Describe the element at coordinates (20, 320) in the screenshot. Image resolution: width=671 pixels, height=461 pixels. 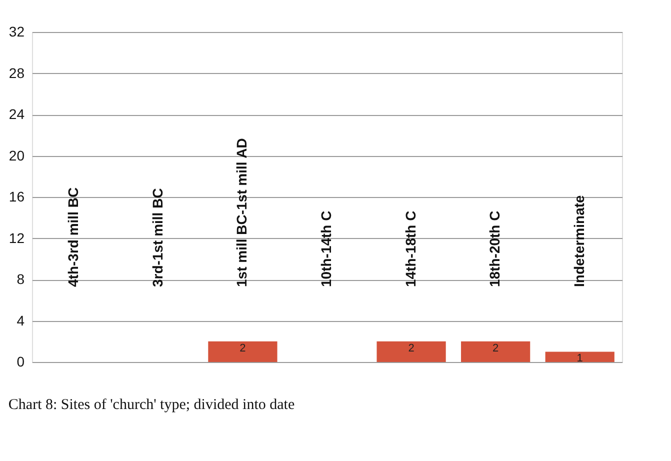
I see `y-tick-label: 4` at that location.